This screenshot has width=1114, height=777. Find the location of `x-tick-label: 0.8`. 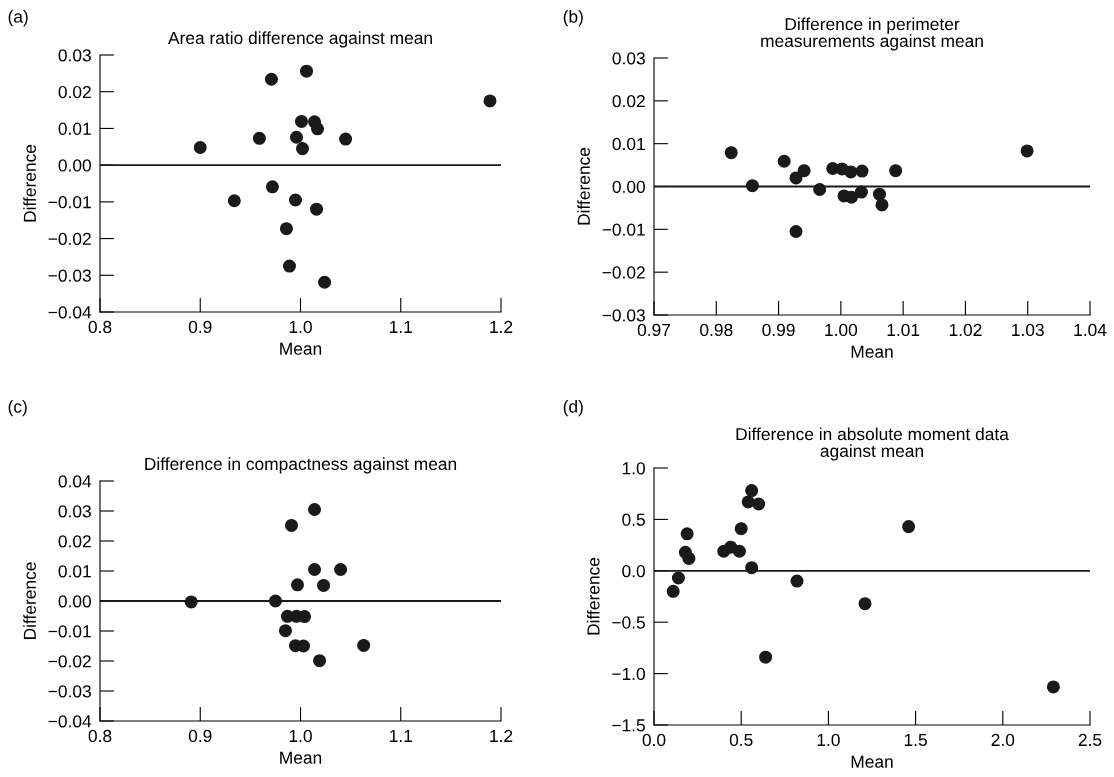

x-tick-label: 0.8 is located at coordinates (100, 736).